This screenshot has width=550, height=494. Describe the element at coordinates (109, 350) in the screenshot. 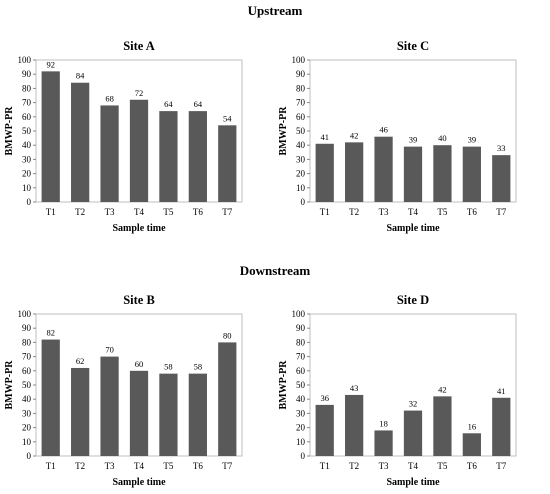

I see `data-label-t3: 70` at that location.